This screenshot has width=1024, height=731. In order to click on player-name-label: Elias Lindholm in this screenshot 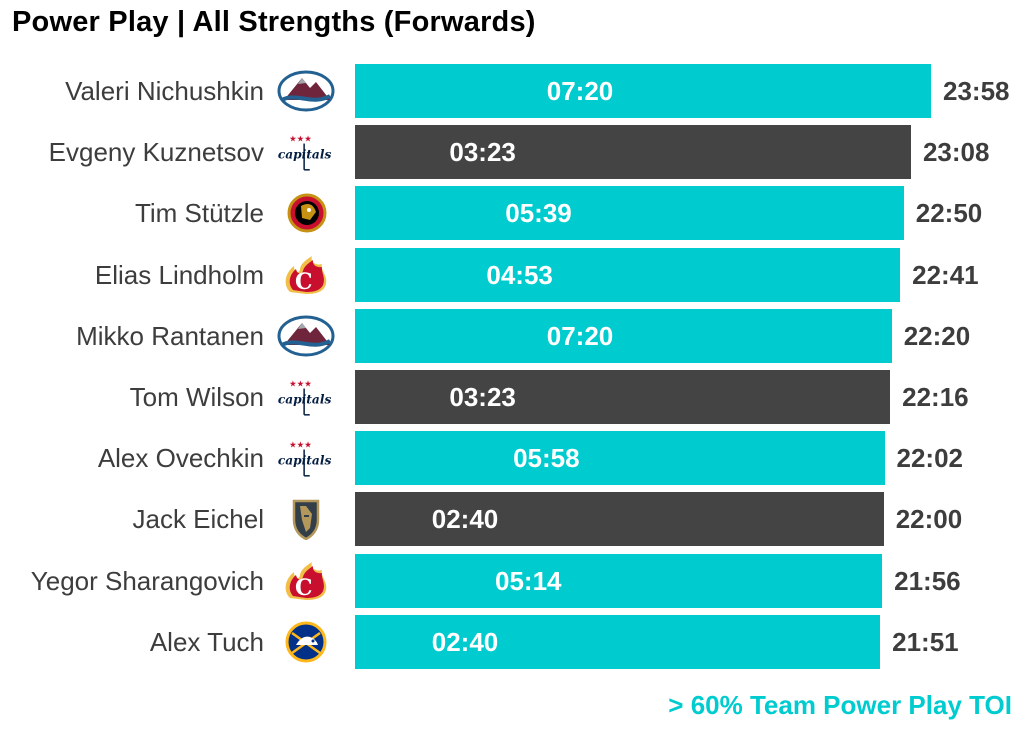, I will do `click(179, 274)`.